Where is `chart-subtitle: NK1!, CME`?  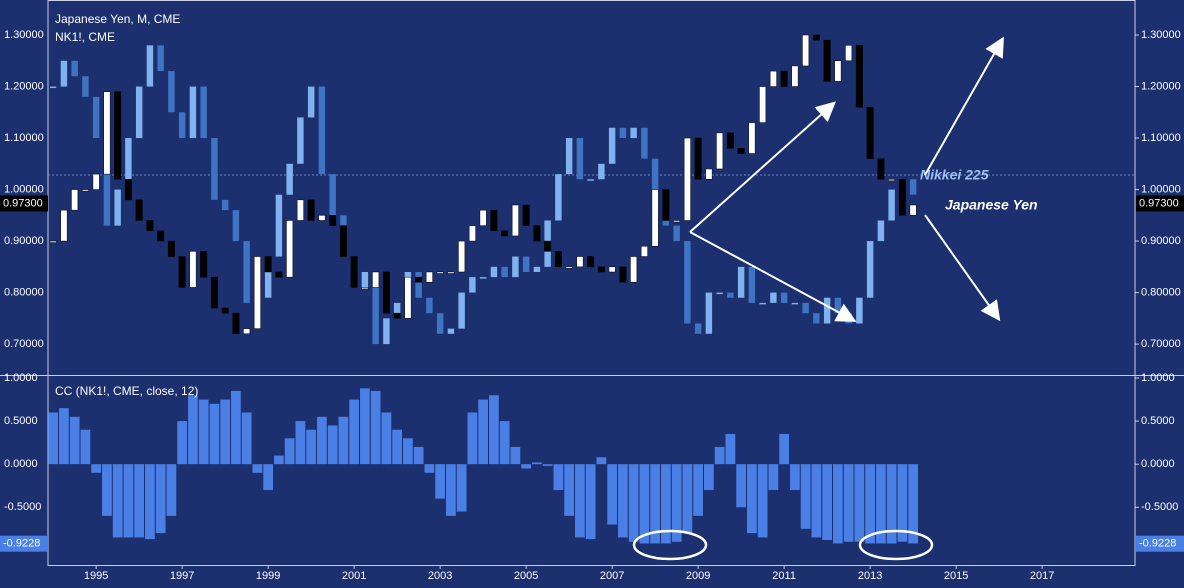 chart-subtitle: NK1!, CME is located at coordinates (85, 37).